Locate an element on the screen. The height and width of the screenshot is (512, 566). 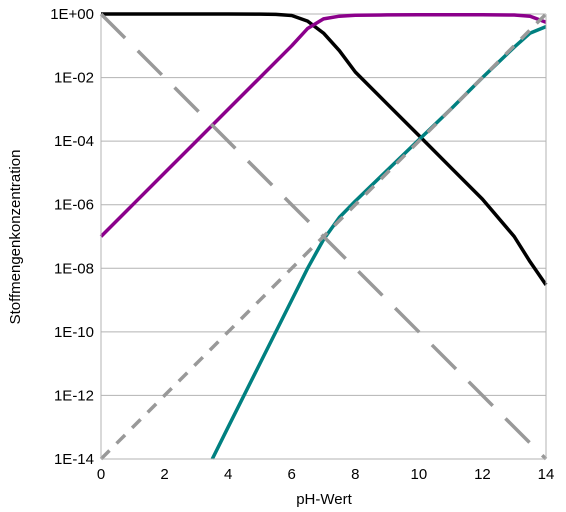
y-axis-title: Stoffmengenkonzentration is located at coordinates (15, 237).